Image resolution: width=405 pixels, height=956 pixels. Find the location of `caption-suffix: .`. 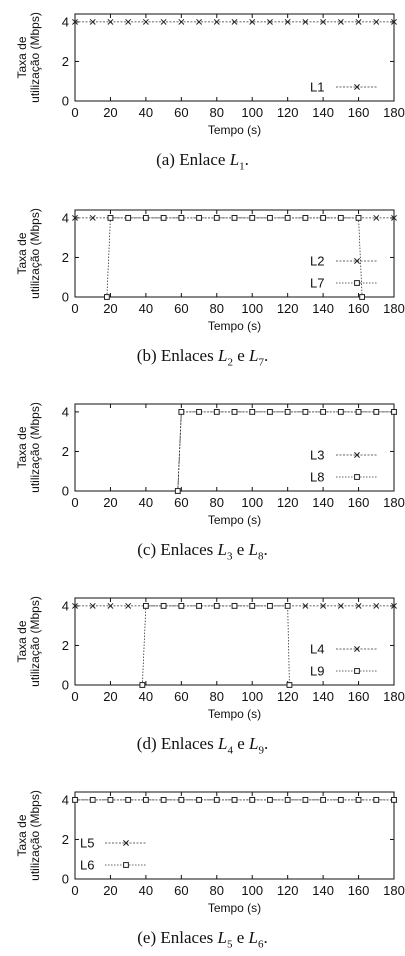

caption-suffix: . is located at coordinates (265, 937).